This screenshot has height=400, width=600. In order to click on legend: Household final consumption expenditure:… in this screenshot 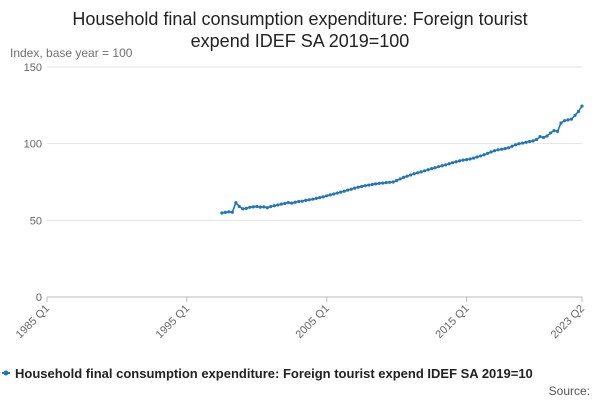, I will do `click(267, 373)`.